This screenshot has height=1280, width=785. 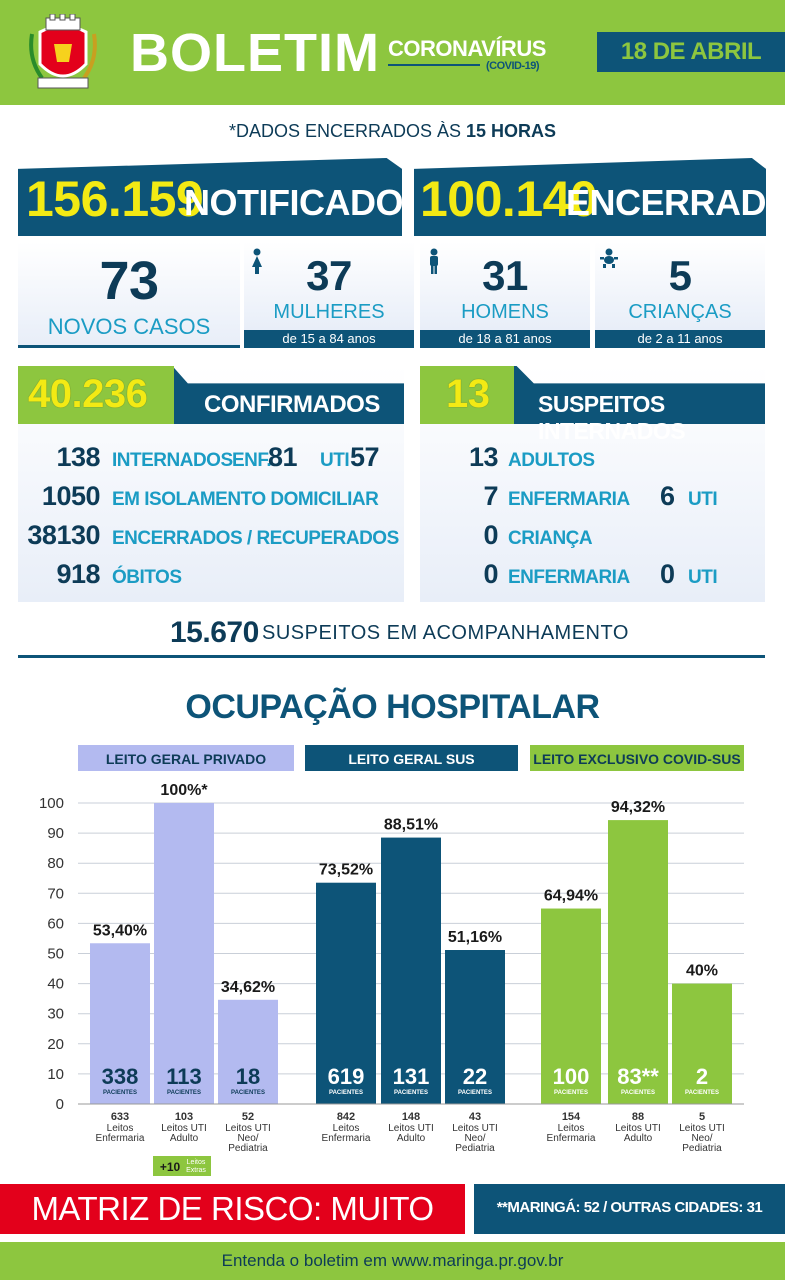 What do you see at coordinates (55, 1074) in the screenshot?
I see `y-tick-10: 10` at bounding box center [55, 1074].